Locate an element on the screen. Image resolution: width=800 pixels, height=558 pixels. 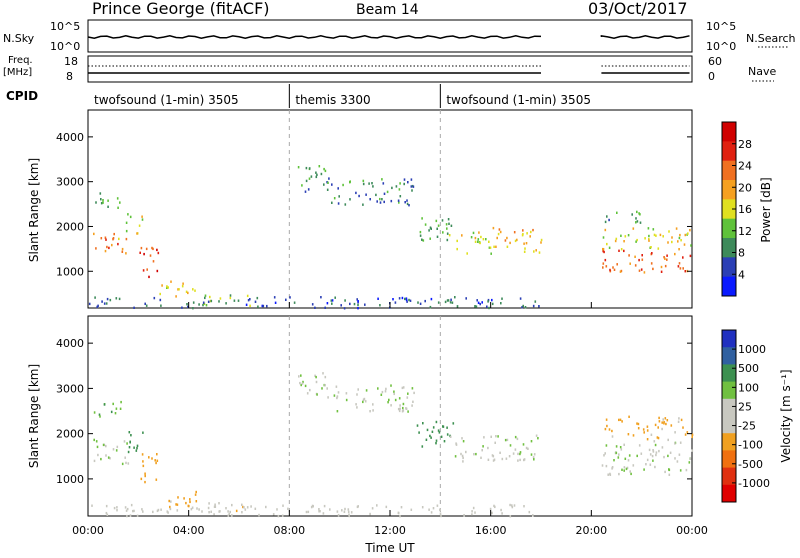
time-tick-label: 00:00 is located at coordinates (88, 530).